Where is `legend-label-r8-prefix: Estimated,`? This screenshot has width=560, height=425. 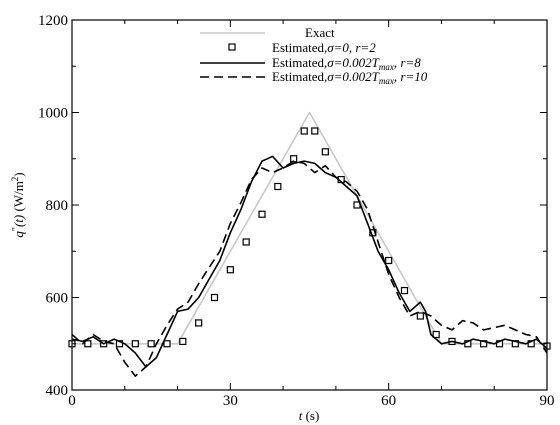 legend-label-r8-prefix: Estimated, is located at coordinates (299, 62).